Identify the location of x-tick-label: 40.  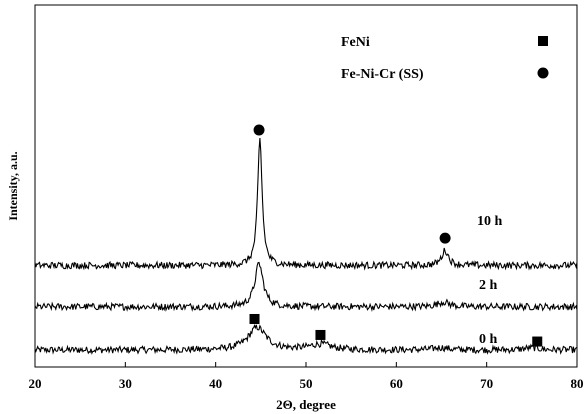
(215, 383).